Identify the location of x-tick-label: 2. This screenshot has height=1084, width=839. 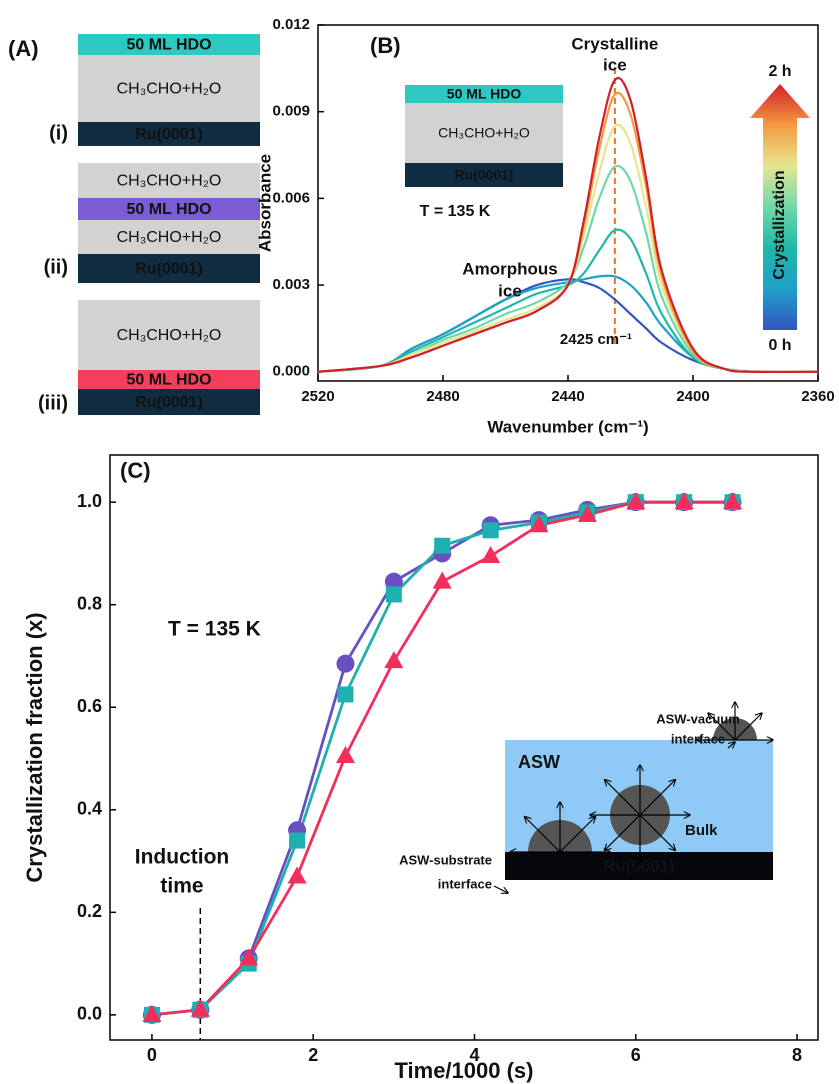
(313, 1055).